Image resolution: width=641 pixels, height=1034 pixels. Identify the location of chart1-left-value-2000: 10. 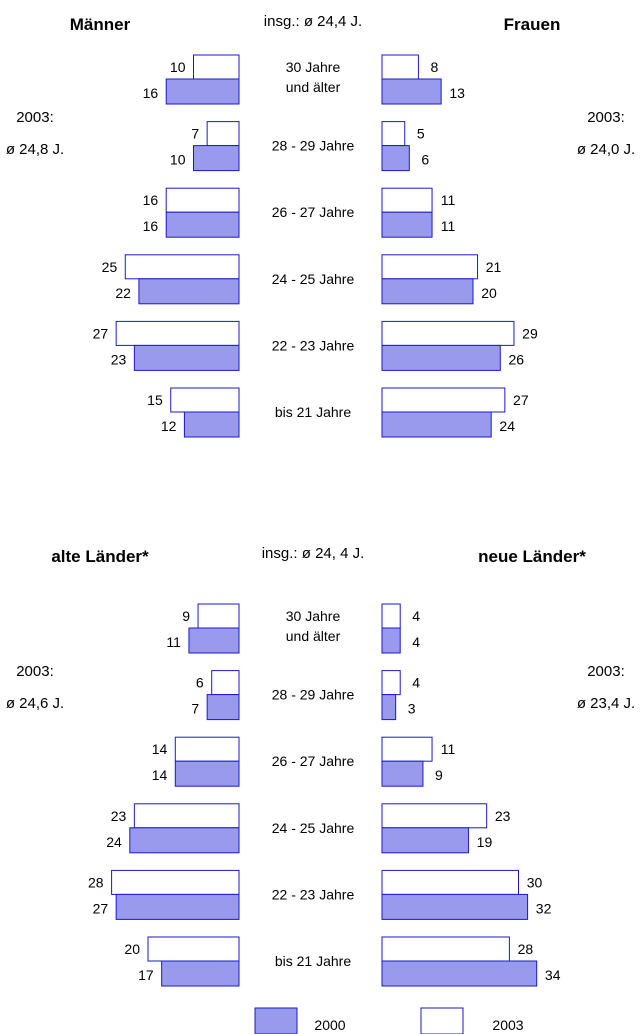
(178, 160).